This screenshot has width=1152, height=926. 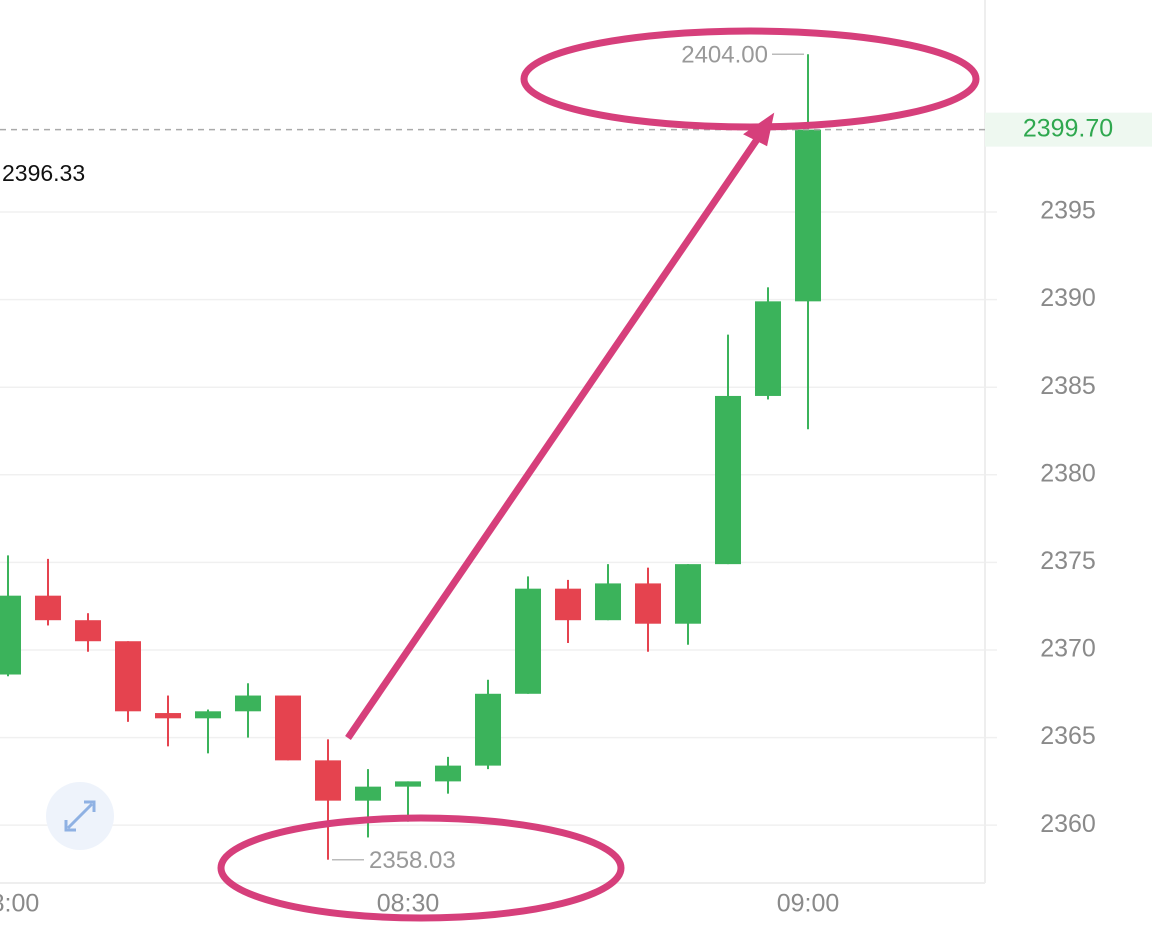 I want to click on y-tick-label: 2390, so click(x=1068, y=298).